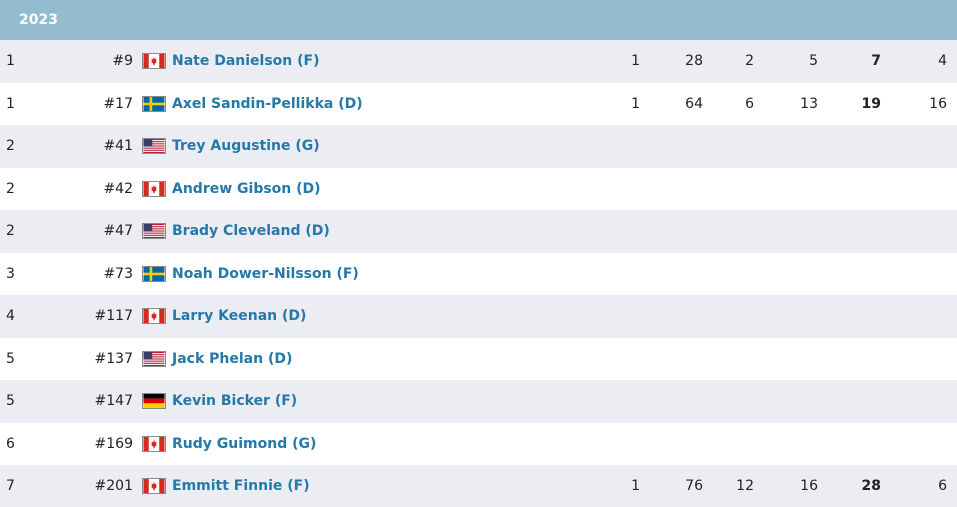 Image resolution: width=957 pixels, height=507 pixels. I want to click on stat-cell: 76, so click(694, 486).